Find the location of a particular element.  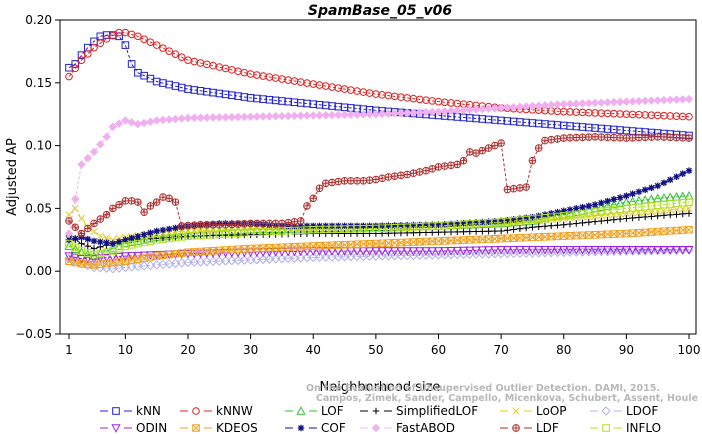

x-tick-label: 100 is located at coordinates (689, 350).